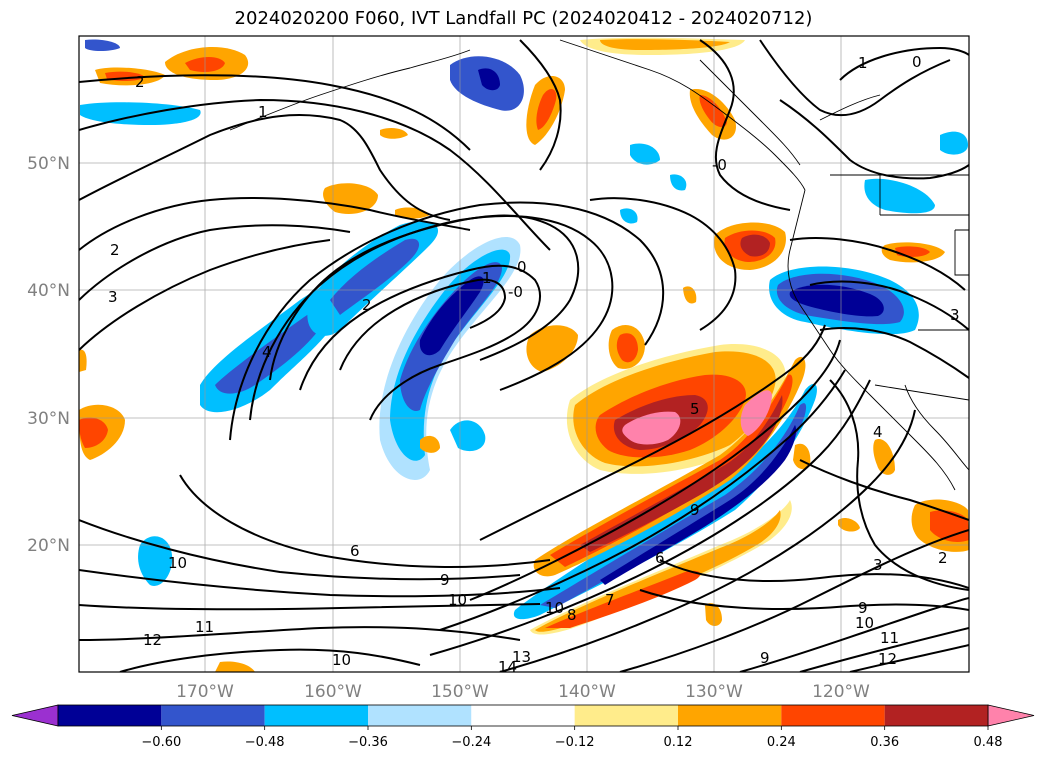  I want to click on colorbar-tick-label: −0.60, so click(161, 742).